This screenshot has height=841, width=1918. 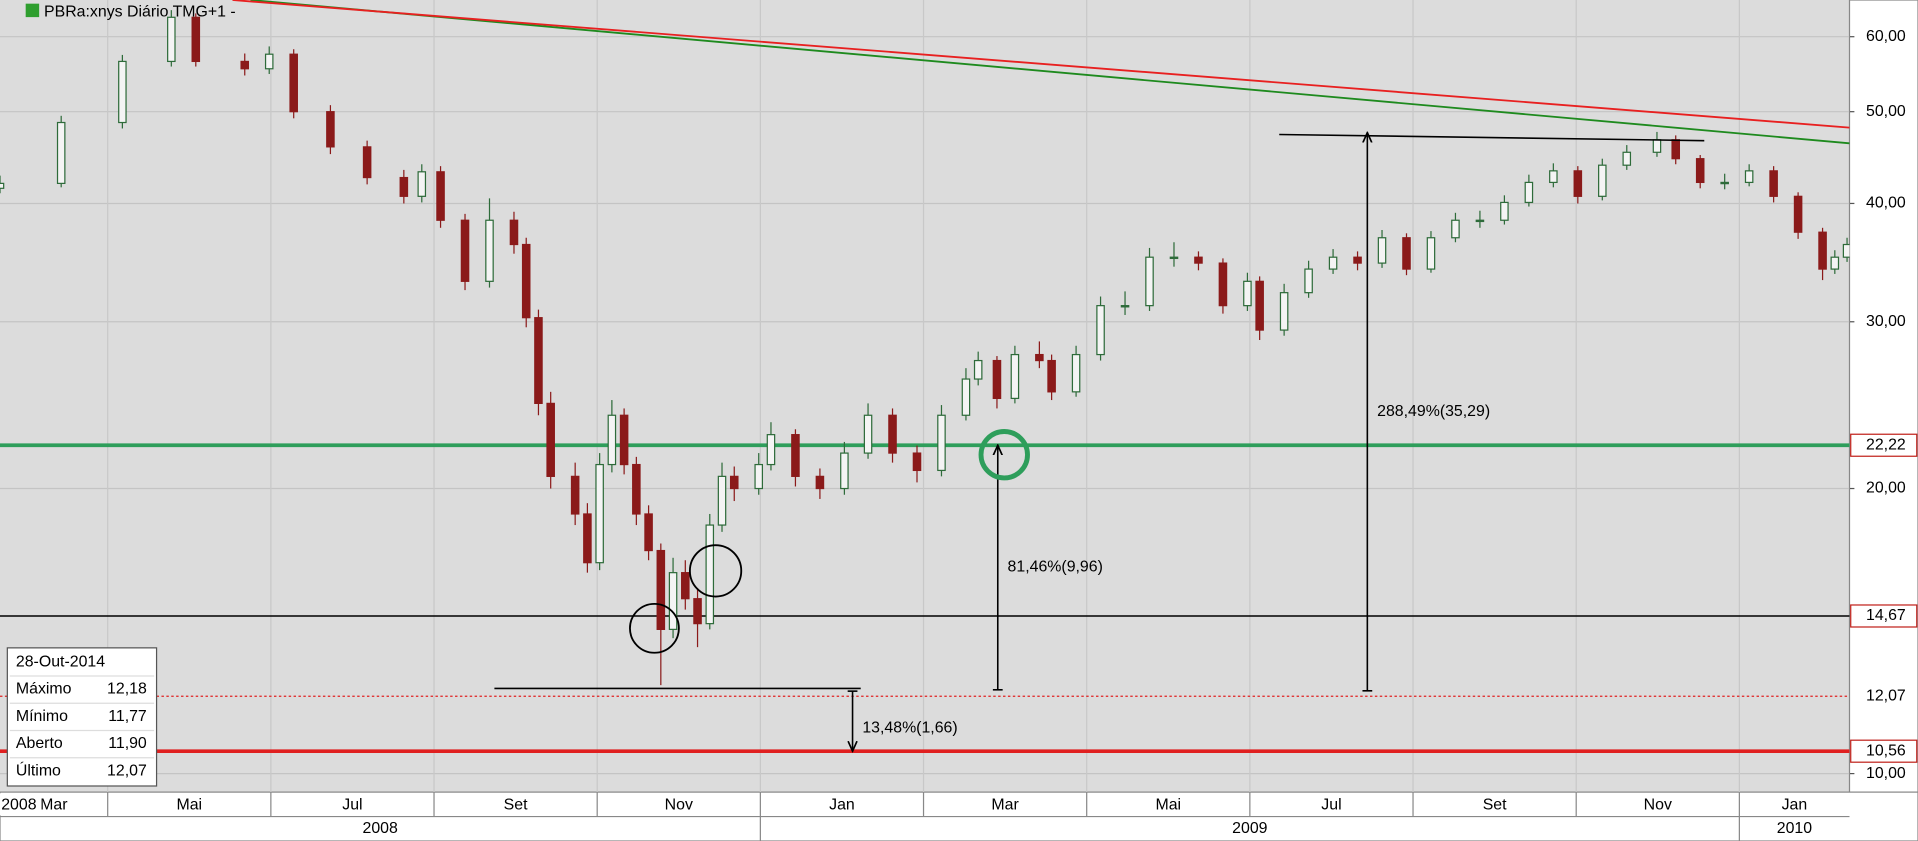 I want to click on info-key: Máximo, so click(x=44, y=689).